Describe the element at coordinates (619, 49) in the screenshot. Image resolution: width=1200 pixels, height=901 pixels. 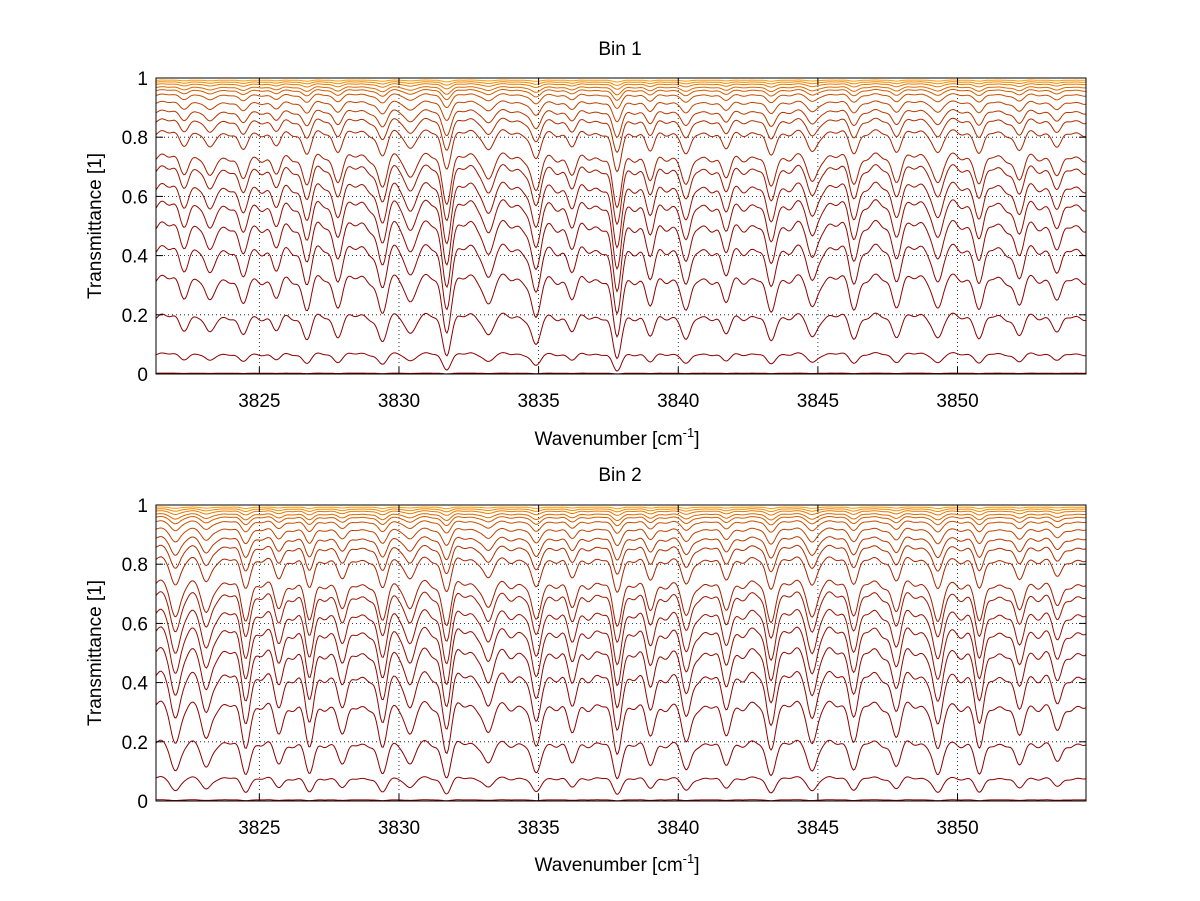
I see `chart-title: Bin 1` at that location.